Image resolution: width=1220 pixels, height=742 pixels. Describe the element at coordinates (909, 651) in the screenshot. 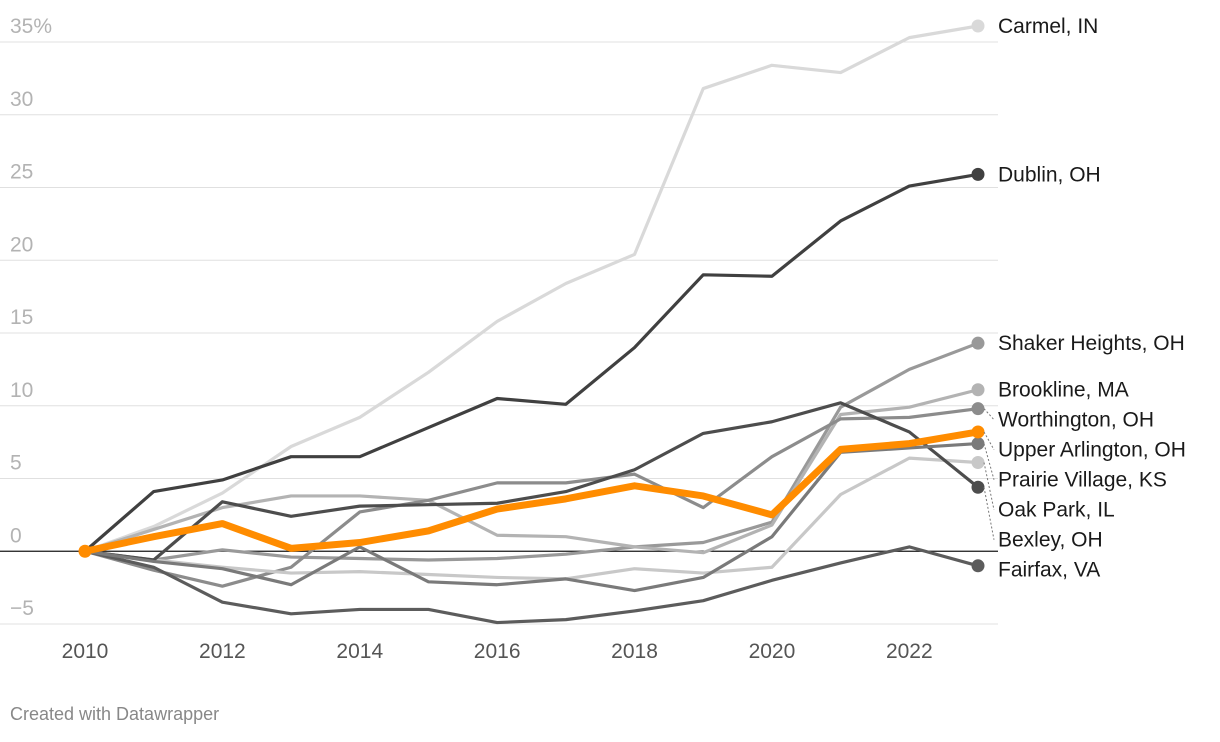

I see `x-tick-label: 2022` at that location.